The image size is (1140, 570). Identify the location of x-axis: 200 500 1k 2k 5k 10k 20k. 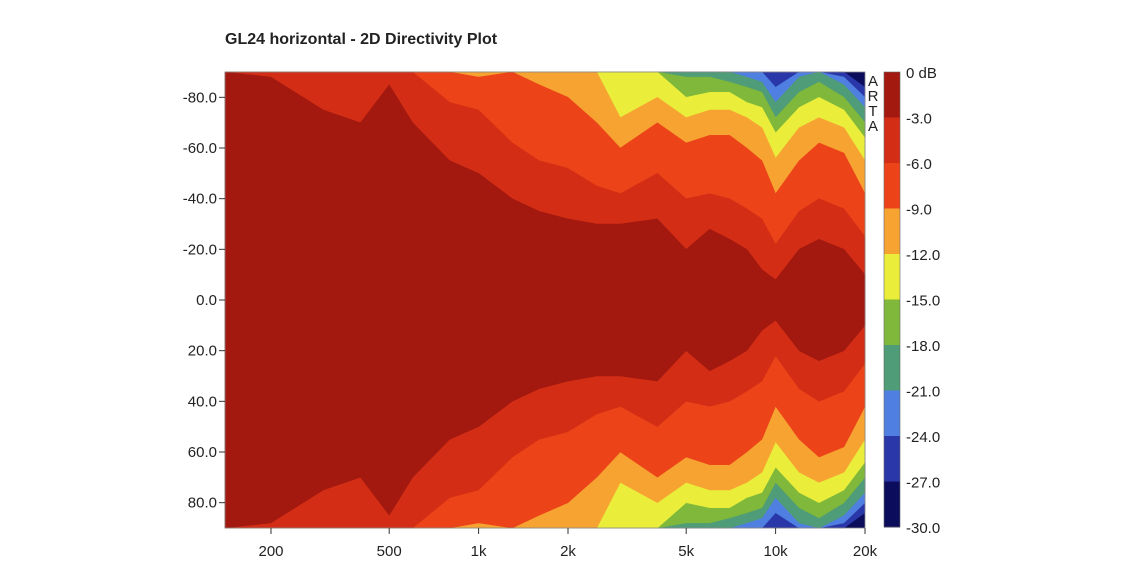
(568, 544).